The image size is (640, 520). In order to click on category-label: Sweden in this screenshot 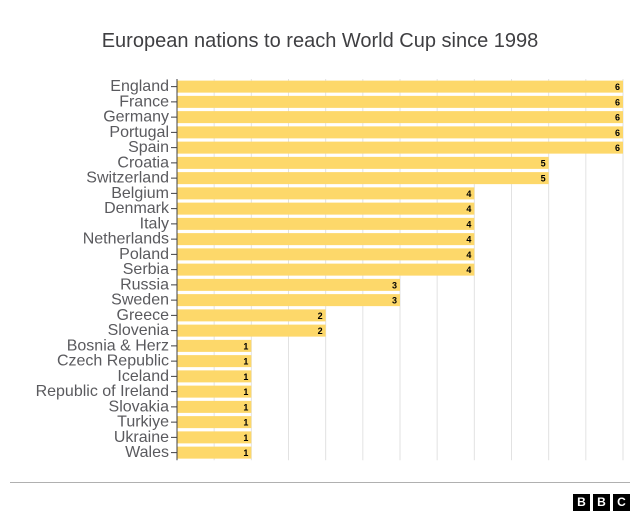, I will do `click(140, 300)`.